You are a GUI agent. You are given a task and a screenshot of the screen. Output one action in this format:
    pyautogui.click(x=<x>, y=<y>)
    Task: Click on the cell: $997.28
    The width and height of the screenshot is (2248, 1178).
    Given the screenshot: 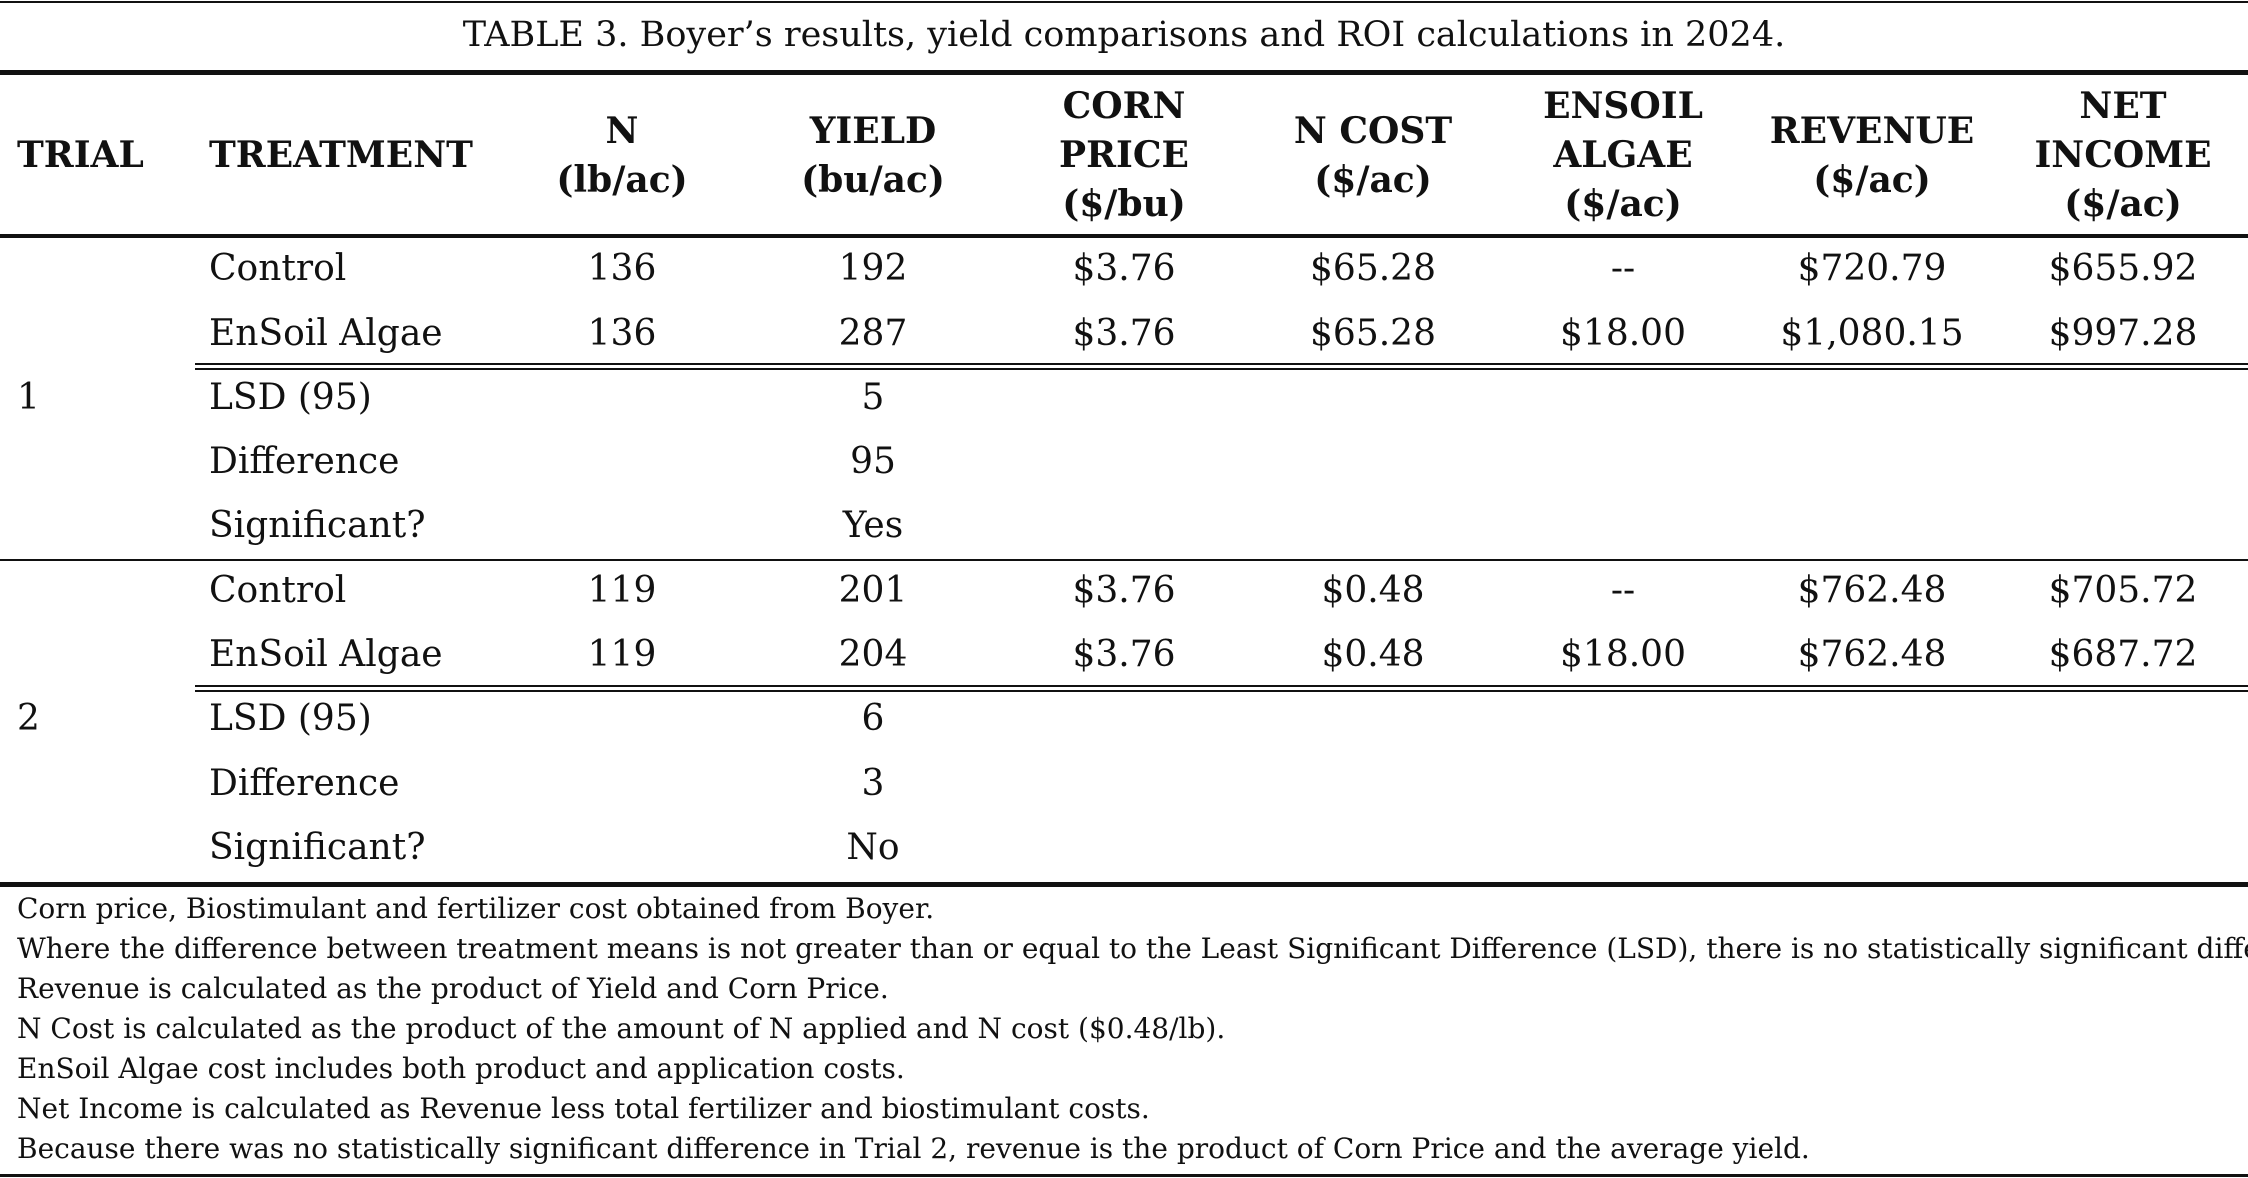 What is the action you would take?
    pyautogui.click(x=2123, y=333)
    